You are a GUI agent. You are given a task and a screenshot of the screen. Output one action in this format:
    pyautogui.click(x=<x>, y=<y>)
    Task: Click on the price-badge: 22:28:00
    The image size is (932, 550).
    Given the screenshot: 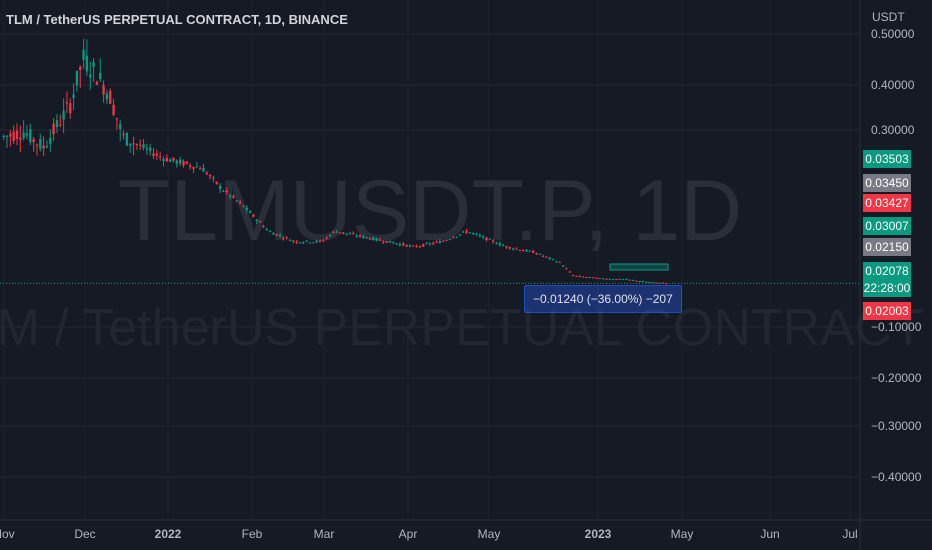 What is the action you would take?
    pyautogui.click(x=887, y=288)
    